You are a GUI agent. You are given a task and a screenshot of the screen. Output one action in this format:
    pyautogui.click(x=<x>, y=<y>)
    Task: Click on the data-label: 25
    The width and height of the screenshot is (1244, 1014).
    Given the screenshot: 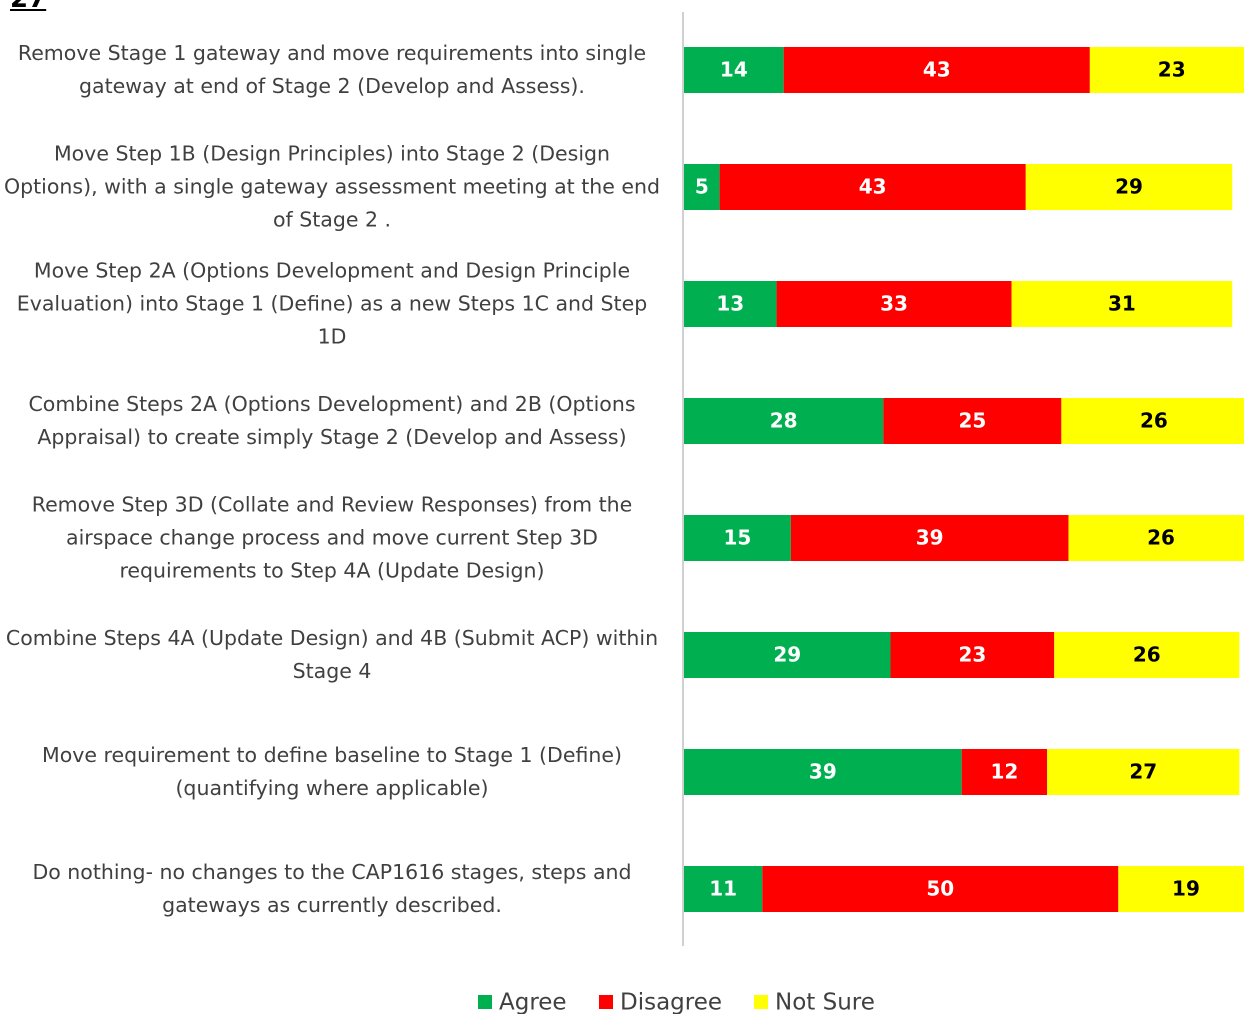 What is the action you would take?
    pyautogui.click(x=972, y=421)
    